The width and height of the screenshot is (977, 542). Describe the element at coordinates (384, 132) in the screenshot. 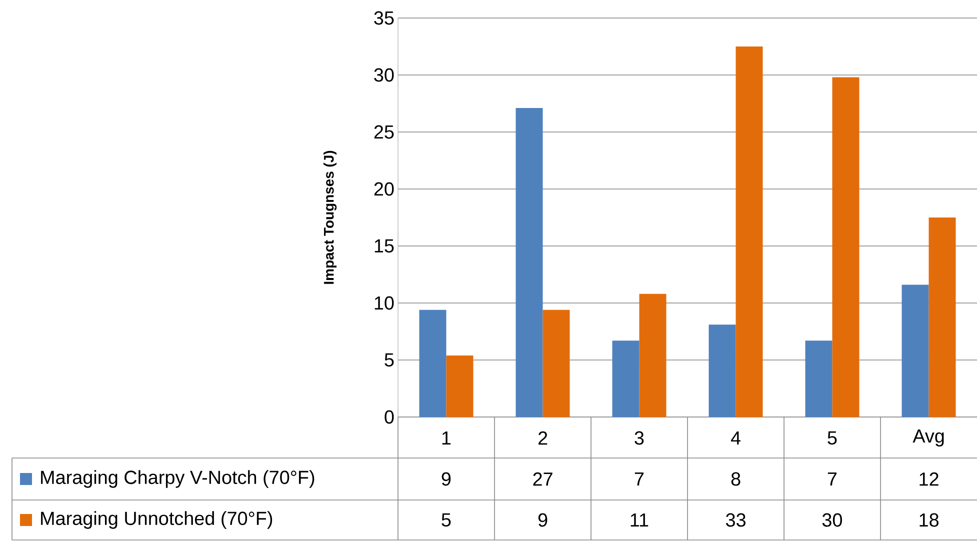

I see `y-tick-label: 25` at that location.